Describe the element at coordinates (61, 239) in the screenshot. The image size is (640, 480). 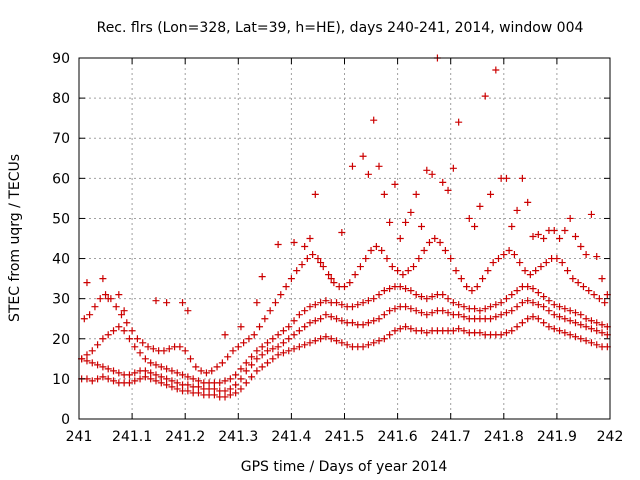
I see `y-tick-labels: 0 10 20 30 40 50 60 70 80 90` at that location.